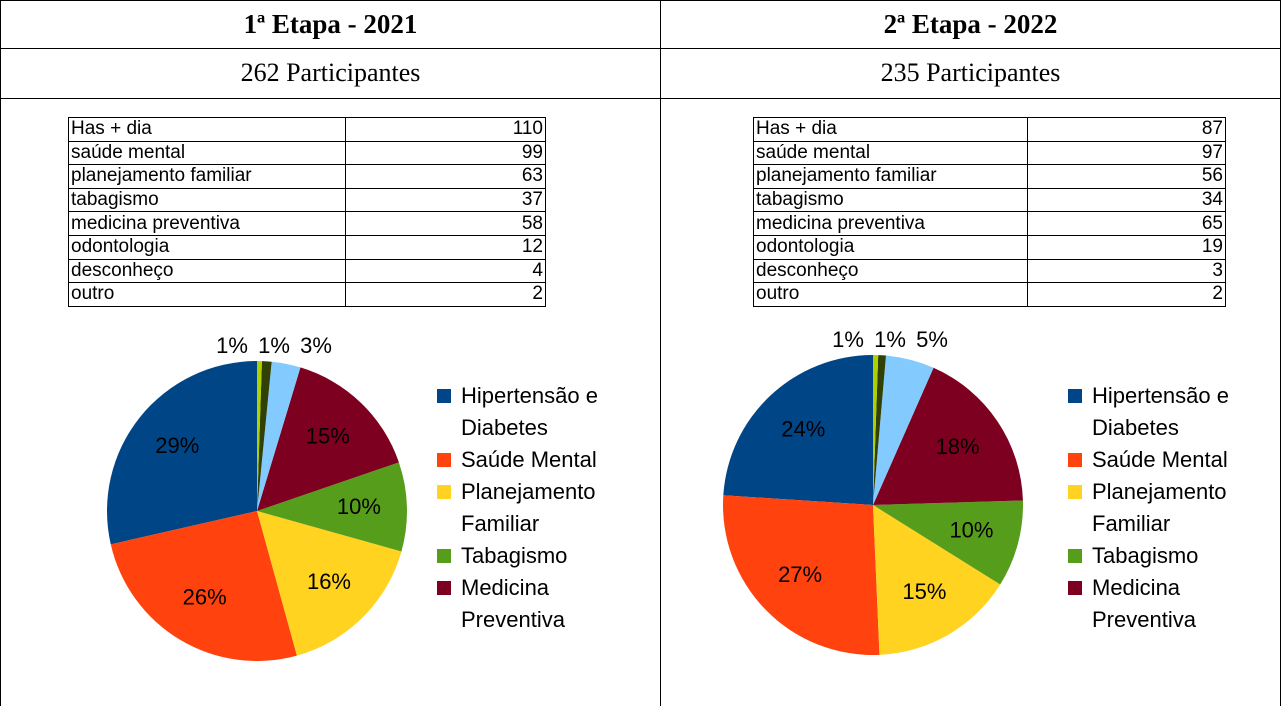  I want to click on row-value: 87, so click(1126, 129).